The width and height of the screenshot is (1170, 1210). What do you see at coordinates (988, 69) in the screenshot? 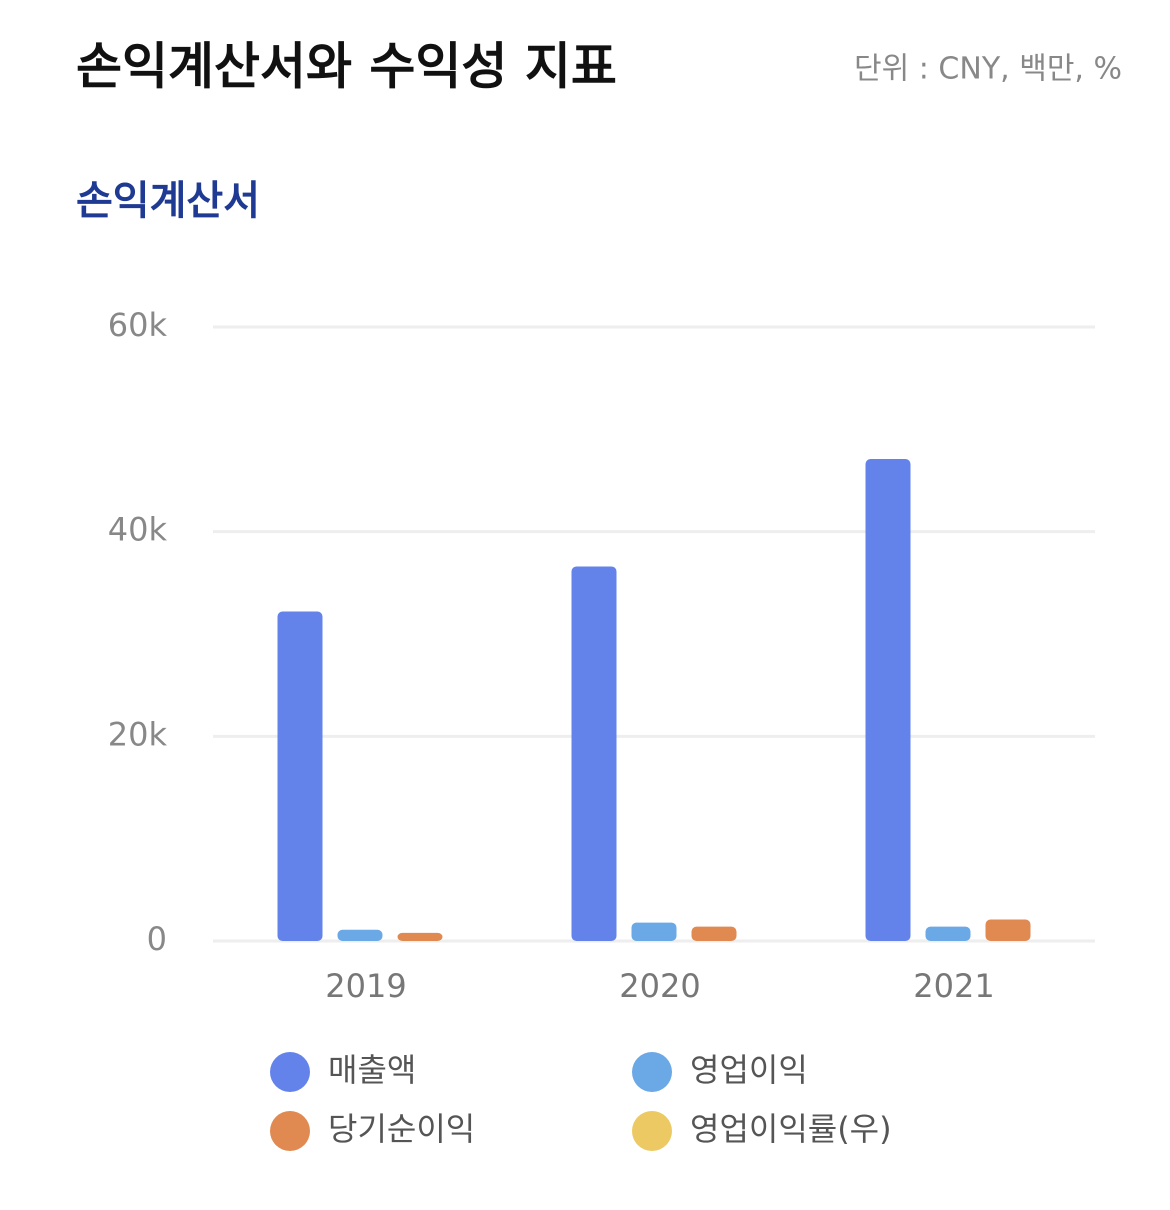
I see `unit-note: 단위 : CNY, 백만, %` at bounding box center [988, 69].